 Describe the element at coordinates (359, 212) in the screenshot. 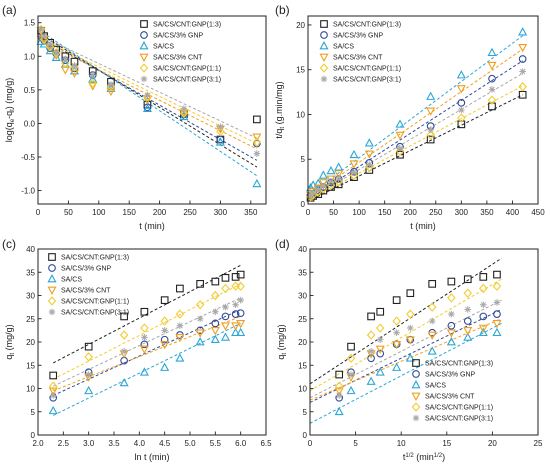

I see `x-tick-label: 100` at that location.